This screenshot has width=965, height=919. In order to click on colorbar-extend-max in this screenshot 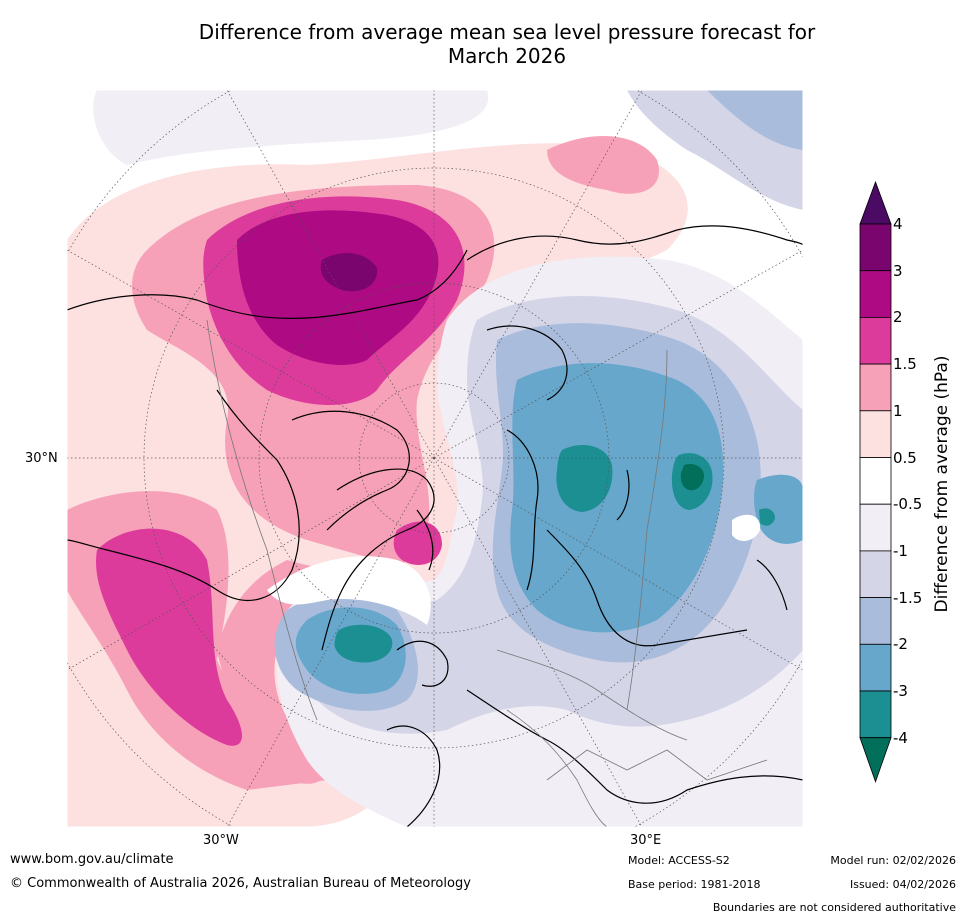, I will do `click(875, 202)`.